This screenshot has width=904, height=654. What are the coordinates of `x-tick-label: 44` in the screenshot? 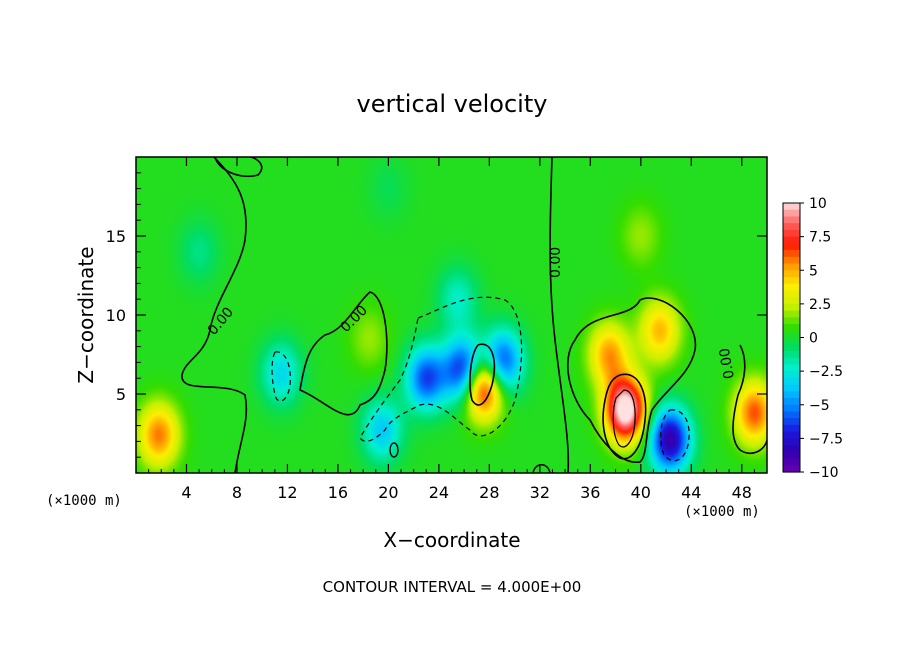 It's located at (691, 492).